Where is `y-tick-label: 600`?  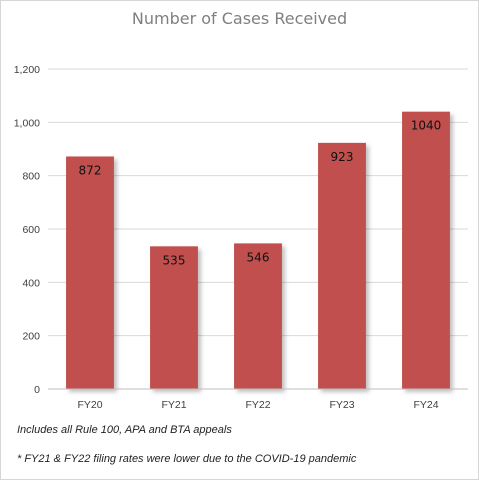
y-tick-label: 600 is located at coordinates (31, 230).